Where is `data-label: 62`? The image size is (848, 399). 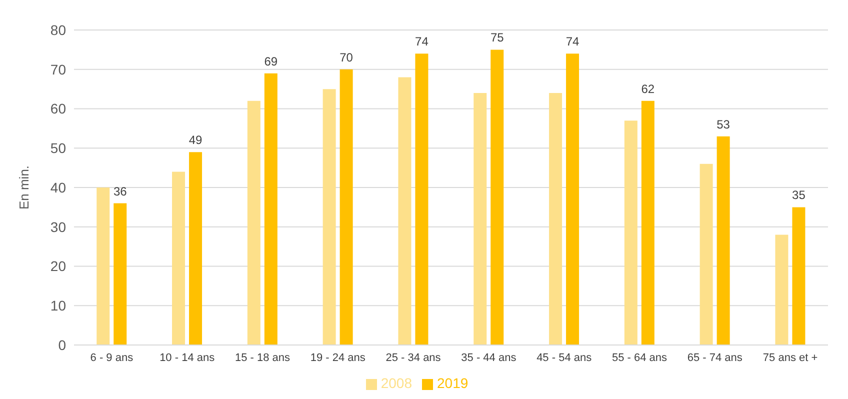
data-label: 62 is located at coordinates (648, 89).